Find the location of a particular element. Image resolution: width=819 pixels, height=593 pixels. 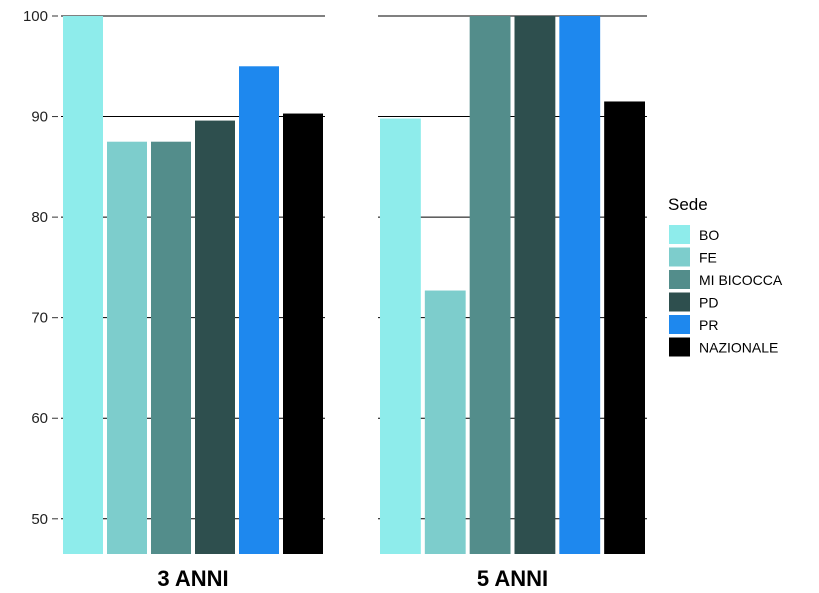

y-tick-label: 70 is located at coordinates (39, 318).